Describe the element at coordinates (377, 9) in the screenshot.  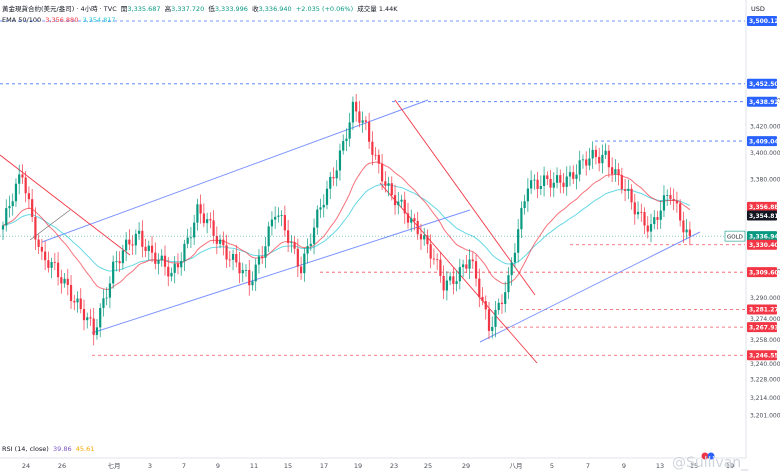
I see `volume-value: 成交量 1.44K` at that location.